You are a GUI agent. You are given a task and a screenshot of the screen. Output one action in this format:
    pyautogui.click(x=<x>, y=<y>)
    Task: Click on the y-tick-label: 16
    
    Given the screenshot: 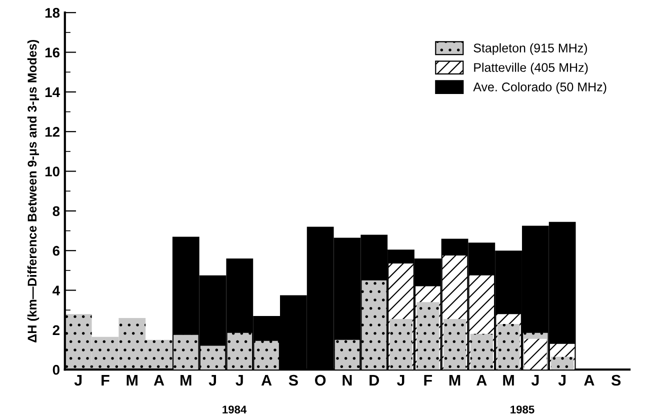 What is the action you would take?
    pyautogui.click(x=52, y=53)
    